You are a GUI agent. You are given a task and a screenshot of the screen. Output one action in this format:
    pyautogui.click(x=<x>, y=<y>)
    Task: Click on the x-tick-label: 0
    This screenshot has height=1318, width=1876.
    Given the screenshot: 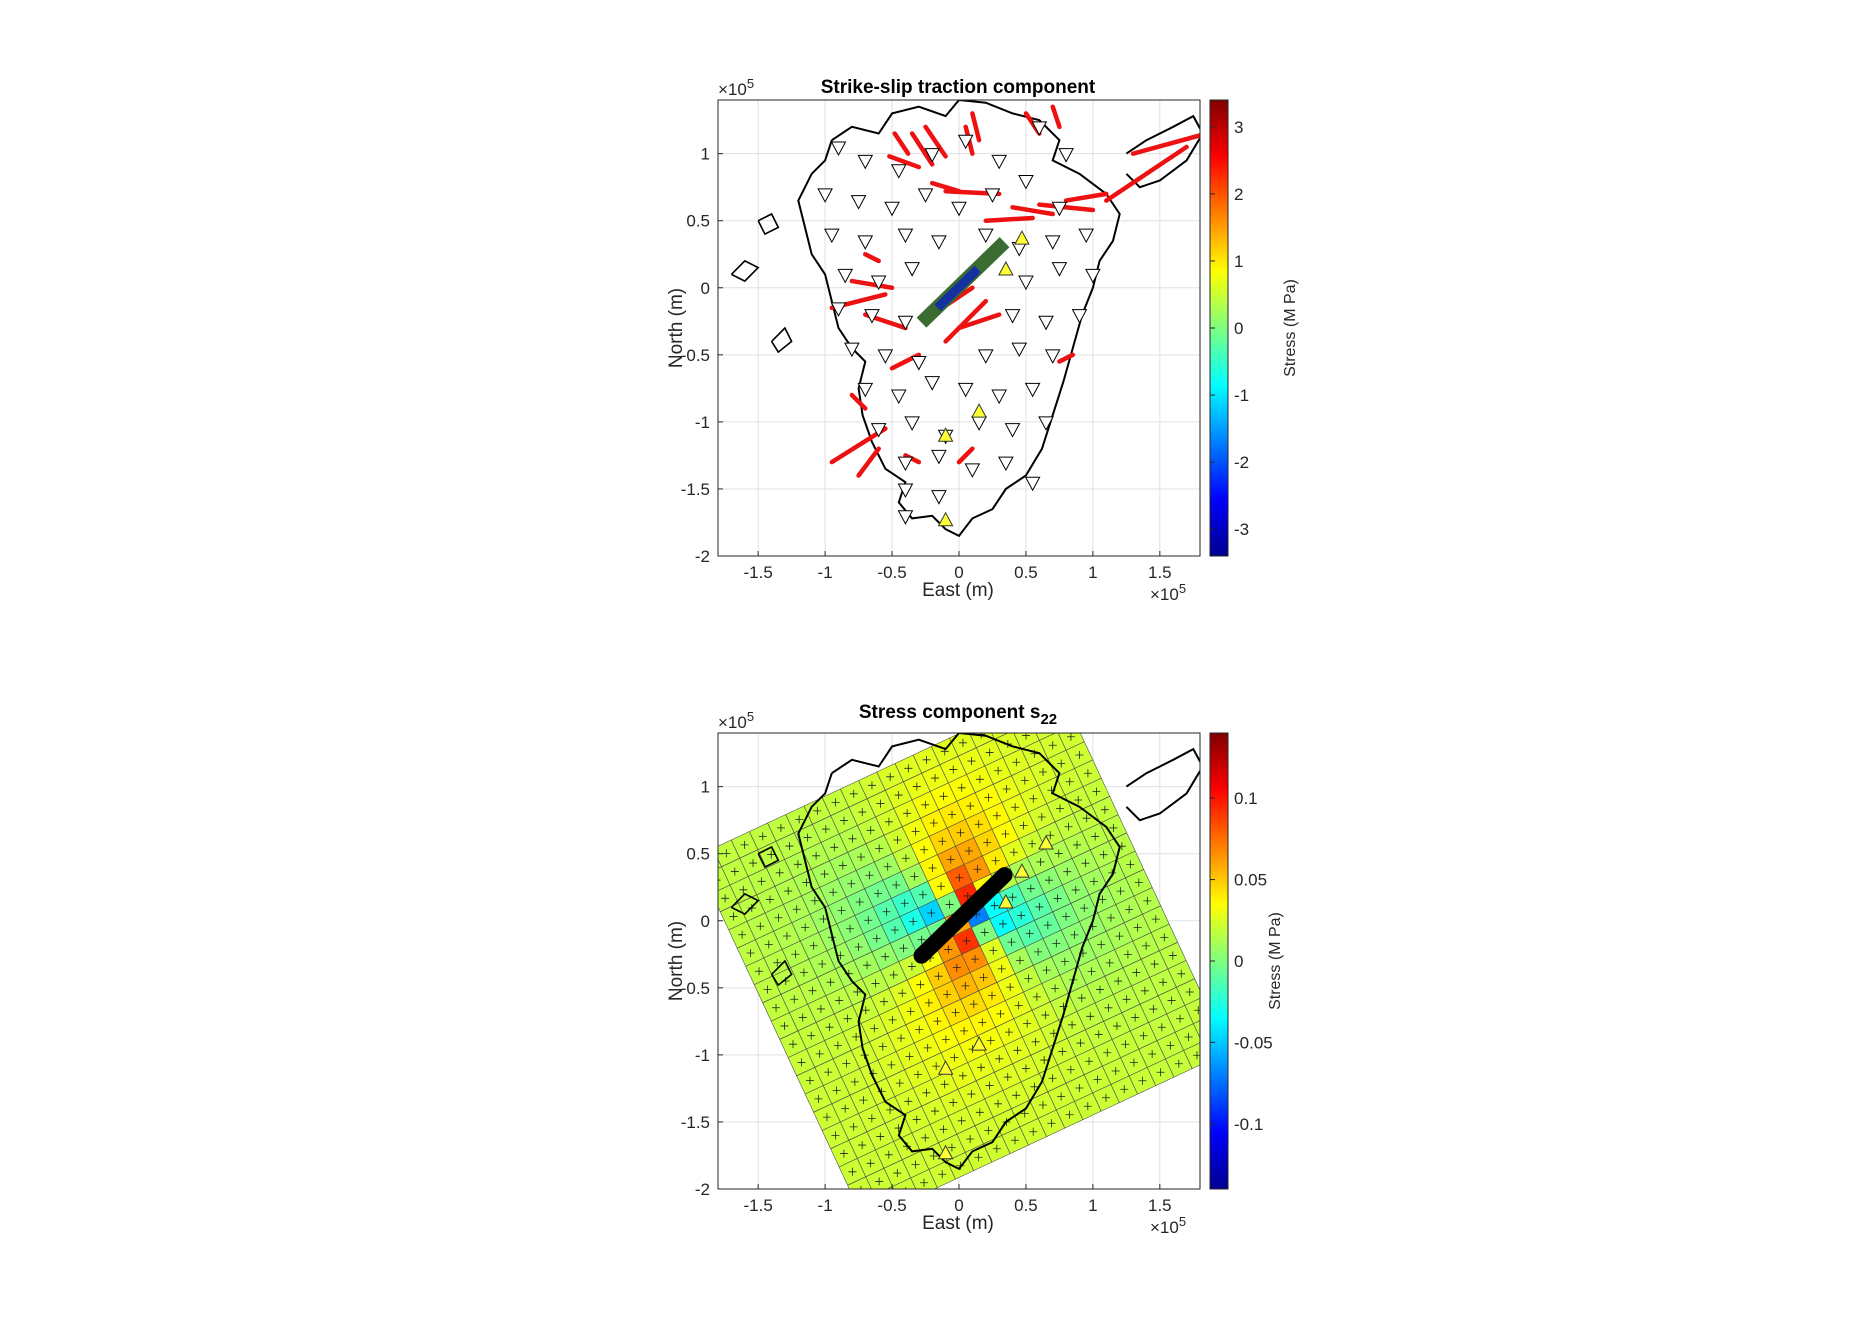 What is the action you would take?
    pyautogui.click(x=958, y=1205)
    